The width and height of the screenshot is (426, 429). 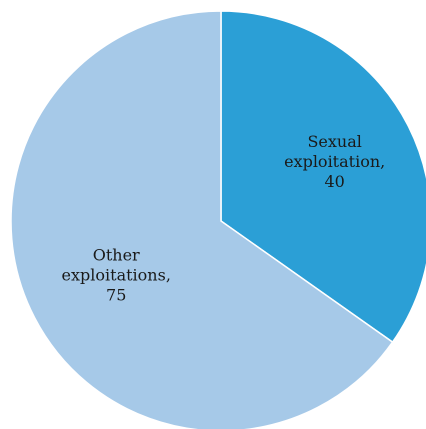 What do you see at coordinates (334, 181) in the screenshot?
I see `pie-slice-label-line: 40` at bounding box center [334, 181].